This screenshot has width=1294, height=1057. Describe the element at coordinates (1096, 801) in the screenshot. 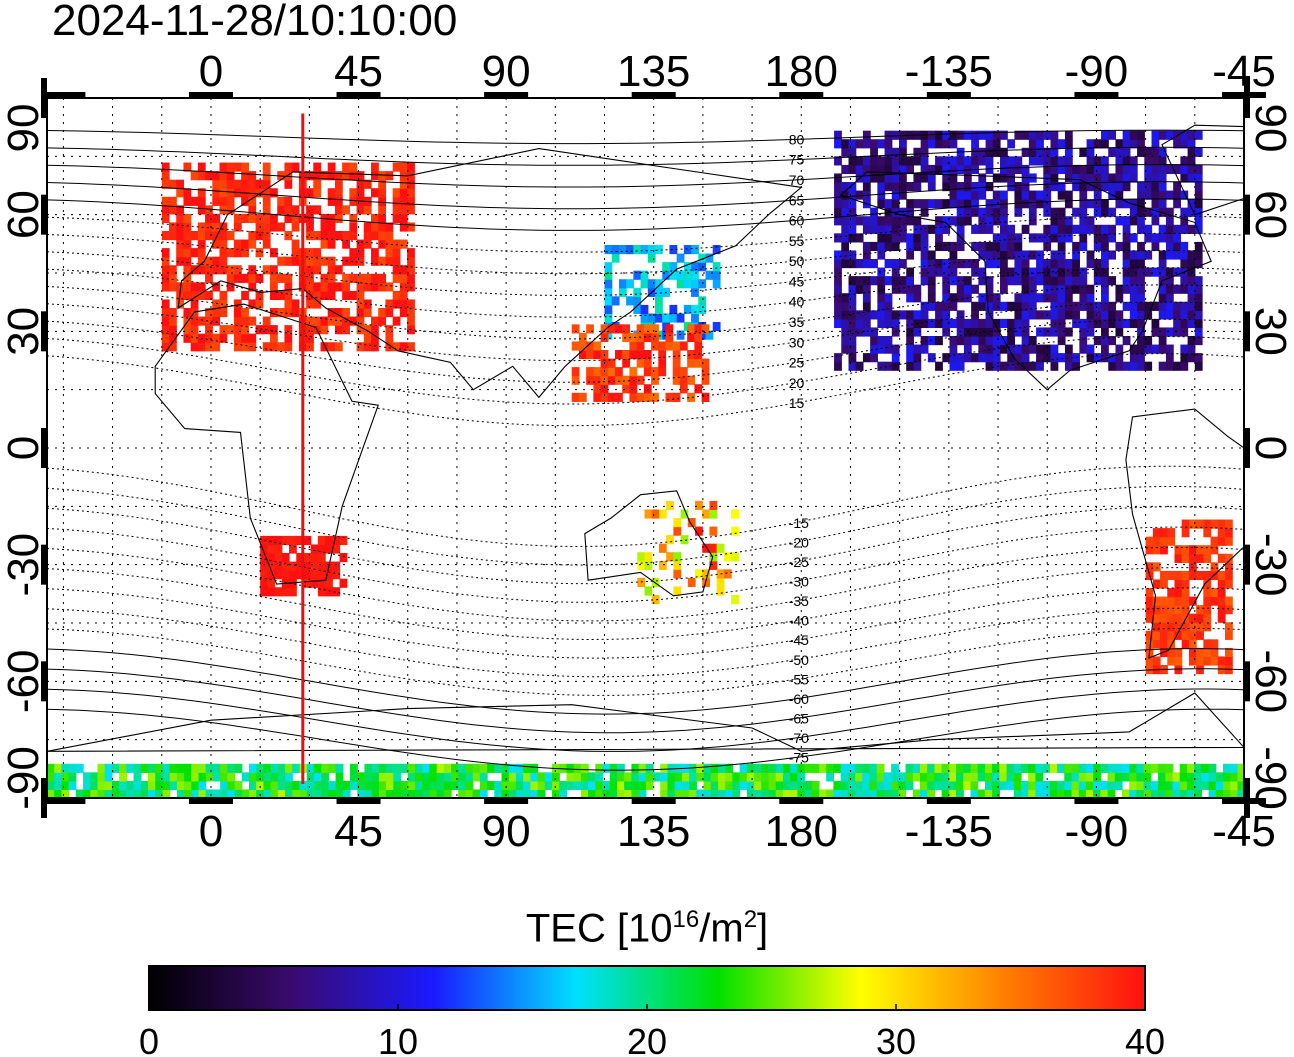

I see `axis-tick-mark` at that location.